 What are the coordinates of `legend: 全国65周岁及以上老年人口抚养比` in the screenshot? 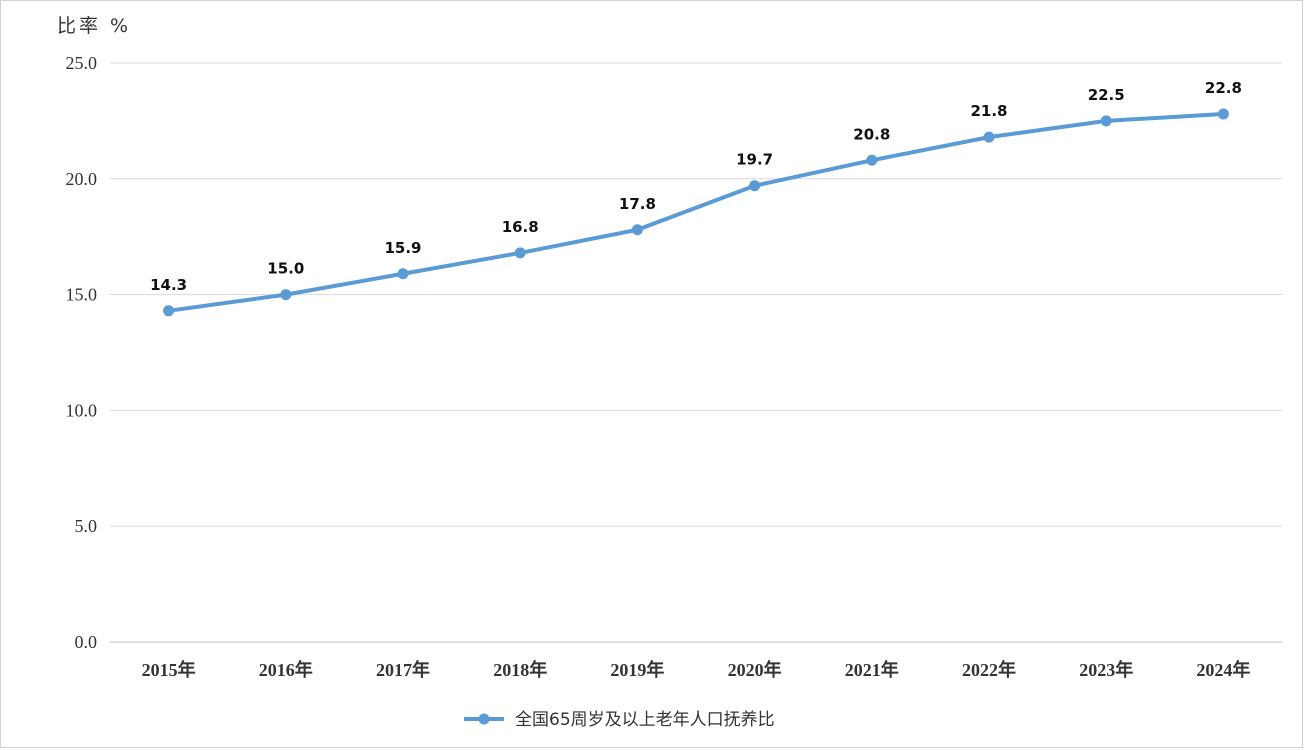 It's located at (619, 720).